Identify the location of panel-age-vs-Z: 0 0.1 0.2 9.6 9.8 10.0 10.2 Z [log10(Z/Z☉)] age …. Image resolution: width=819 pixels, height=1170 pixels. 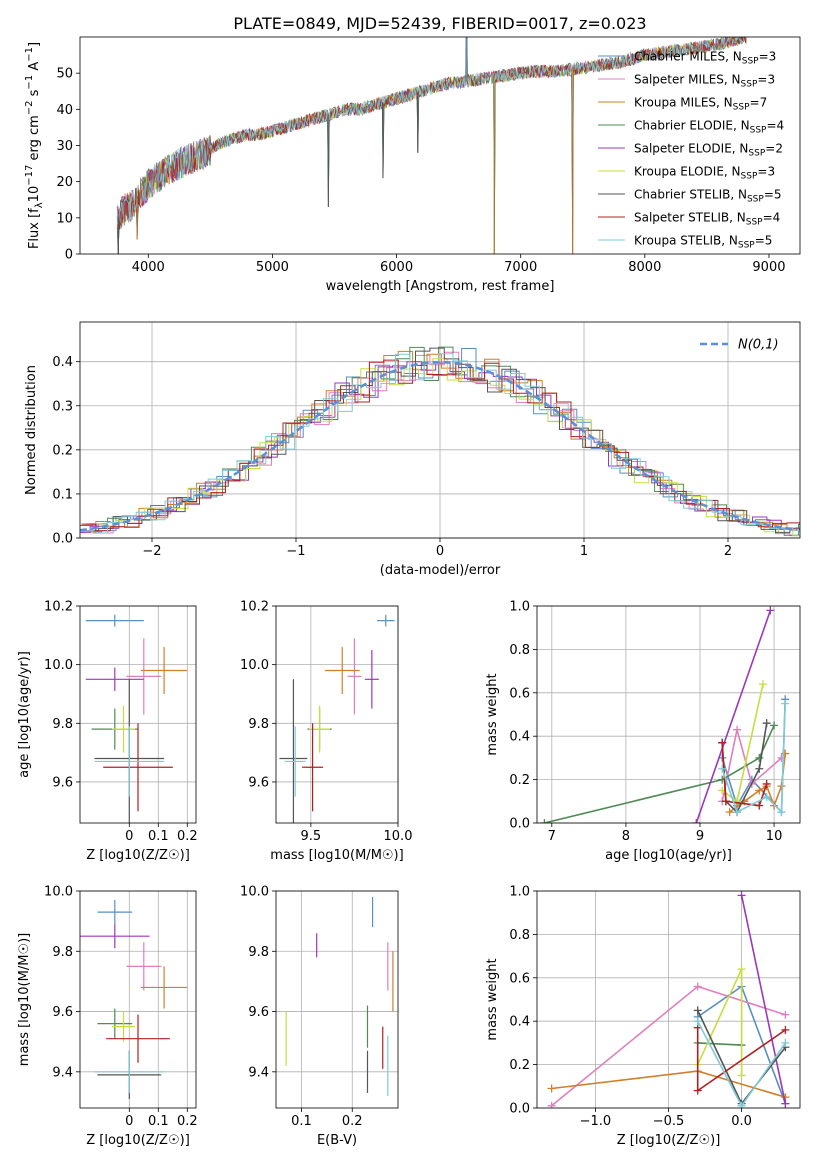
(107, 732).